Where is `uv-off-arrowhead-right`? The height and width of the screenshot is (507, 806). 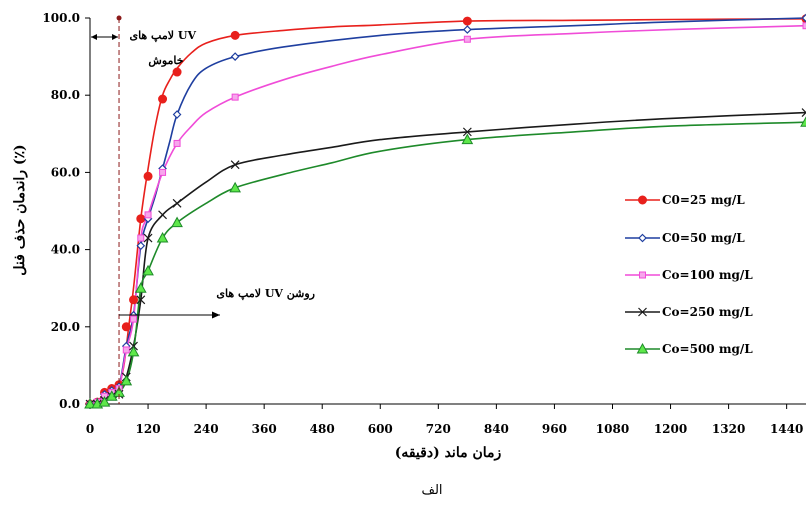
uv-off-arrowhead-right is located at coordinates (115, 37).